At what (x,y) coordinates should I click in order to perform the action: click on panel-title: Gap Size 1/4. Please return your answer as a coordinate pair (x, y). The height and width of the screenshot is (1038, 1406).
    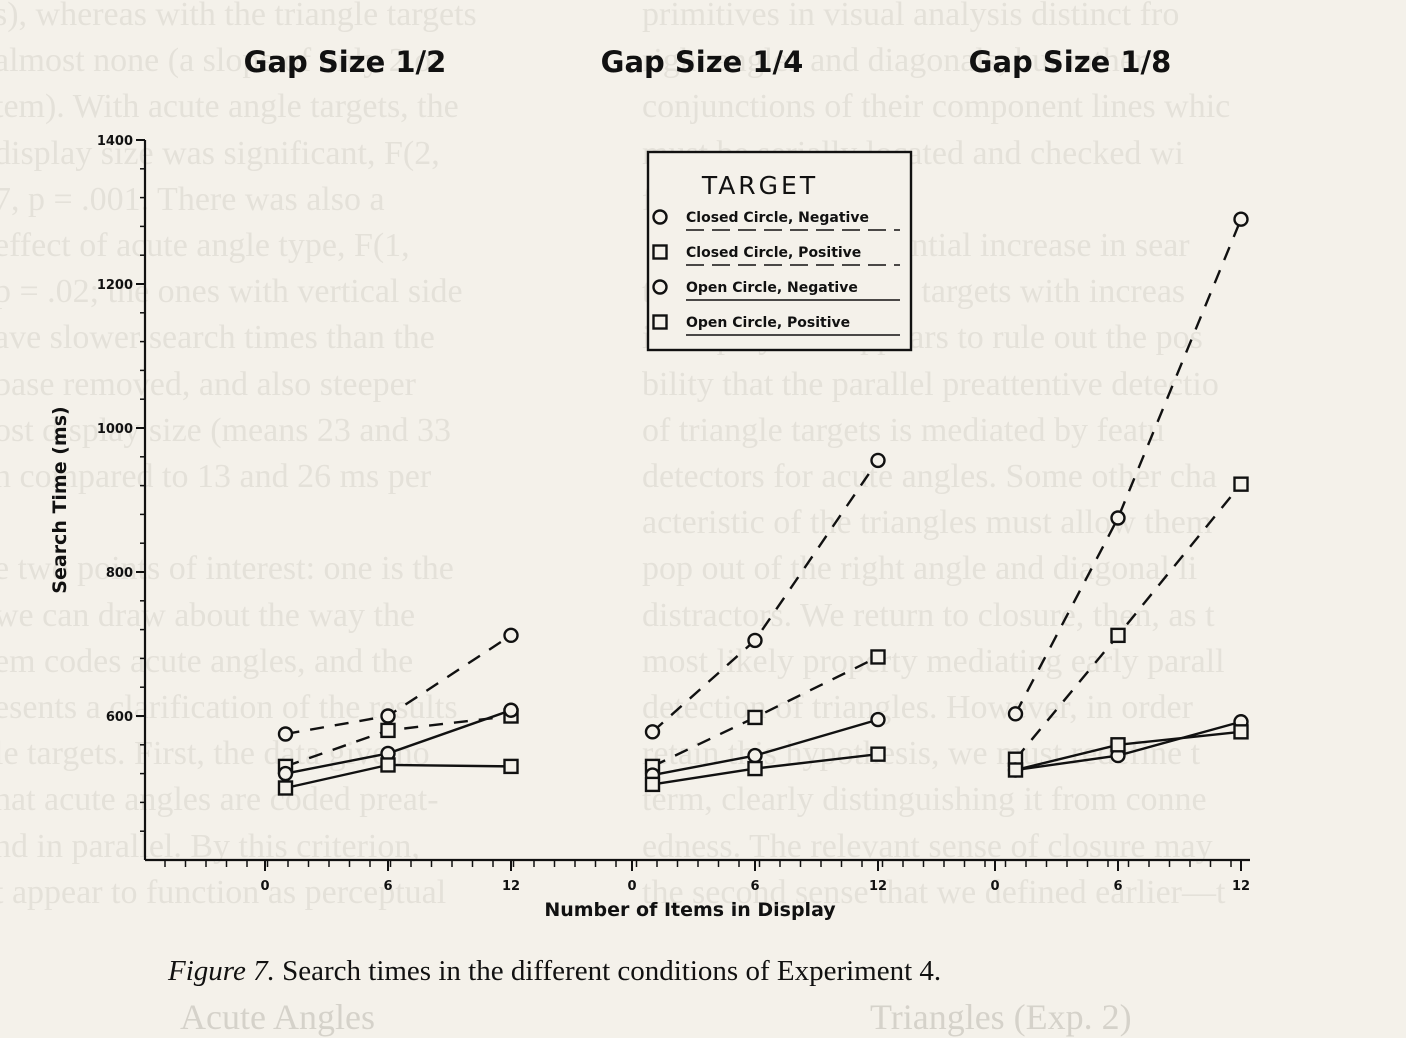
    Looking at the image, I should click on (702, 62).